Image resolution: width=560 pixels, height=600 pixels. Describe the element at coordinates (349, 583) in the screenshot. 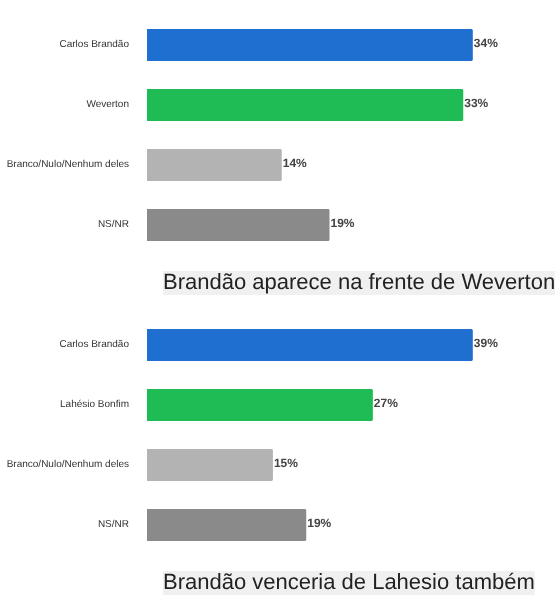

I see `text: Brandão venceria de Lahesio também` at that location.